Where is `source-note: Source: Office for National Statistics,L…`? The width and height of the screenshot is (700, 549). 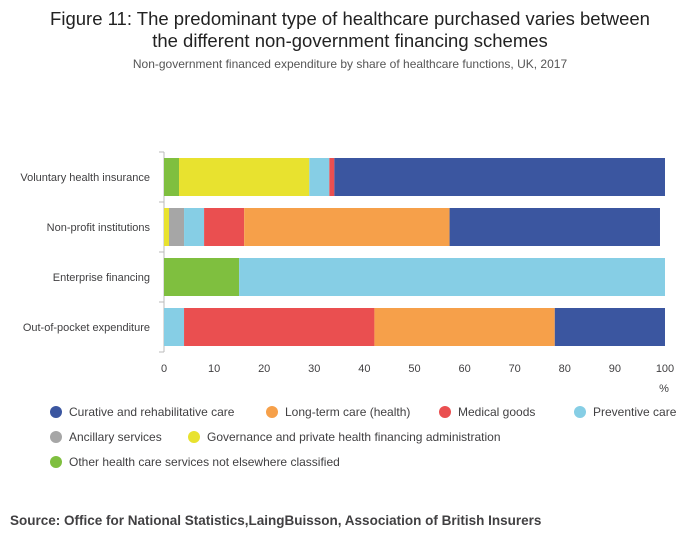
source-note: Source: Office for National Statistics,L… is located at coordinates (276, 520).